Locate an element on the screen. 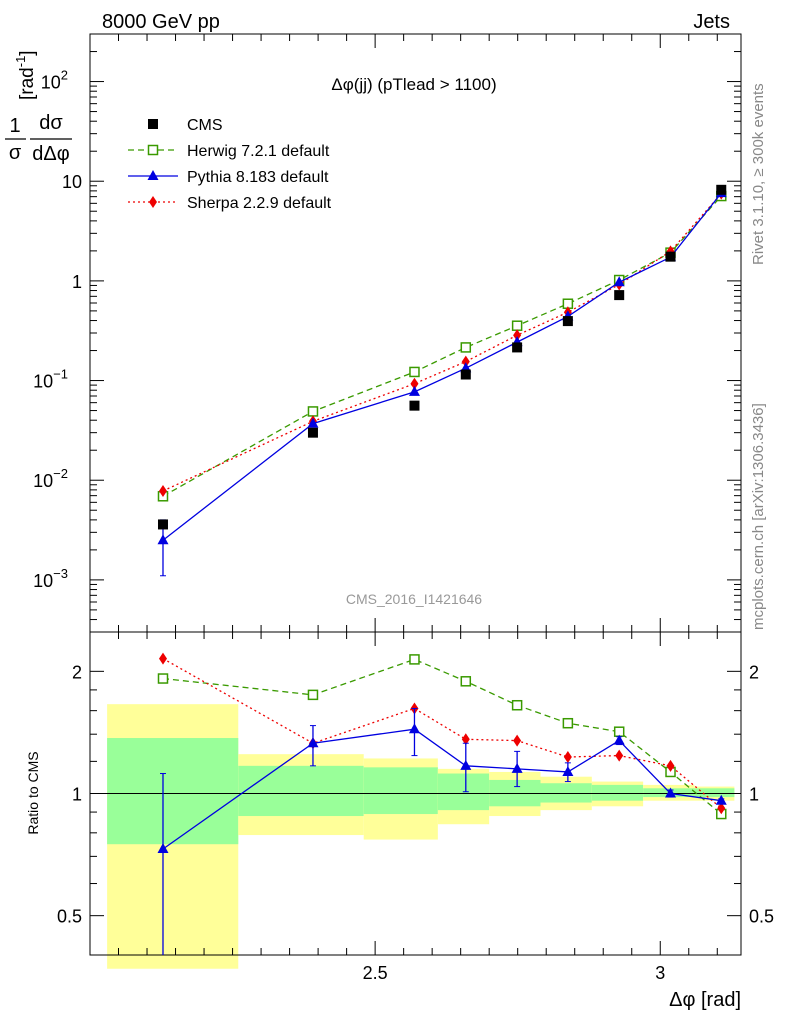 The width and height of the screenshot is (786, 1024). ylabel-unit: [rad-1] is located at coordinates (25, 75).